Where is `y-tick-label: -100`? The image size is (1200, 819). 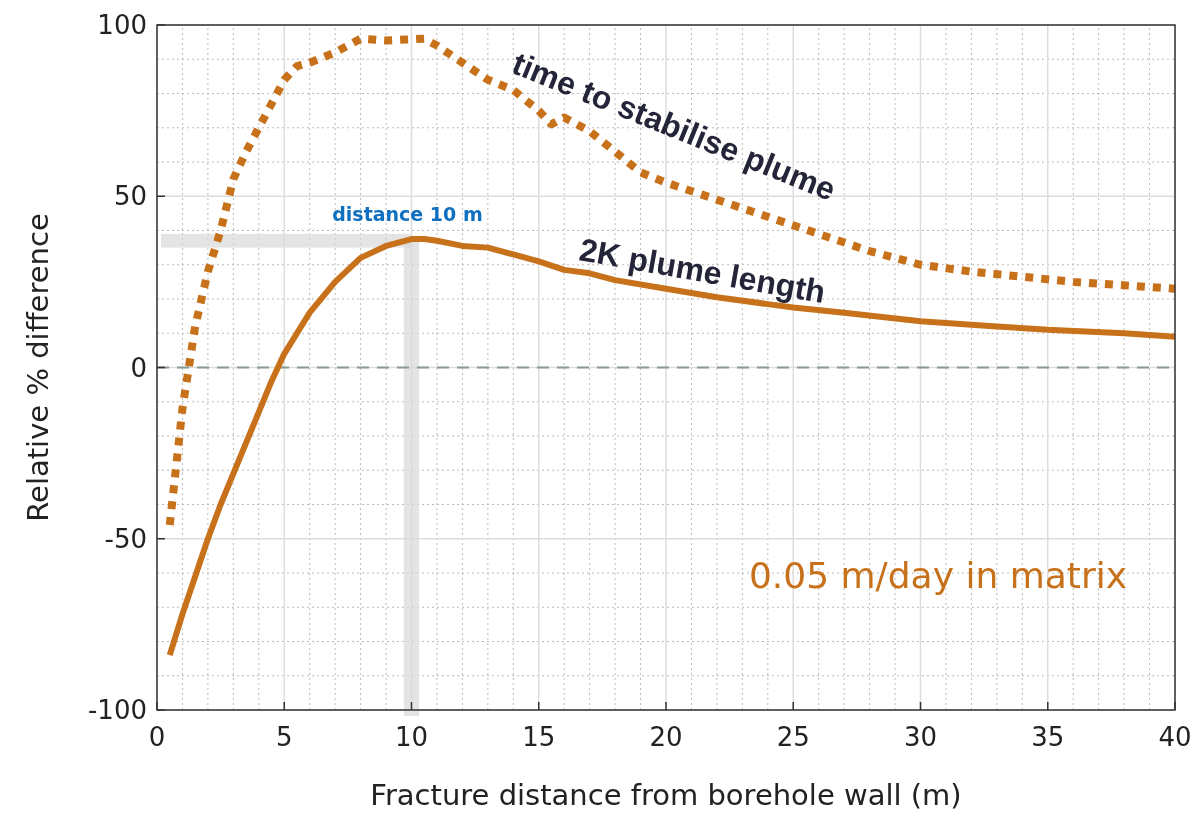
y-tick-label: -100 is located at coordinates (117, 710).